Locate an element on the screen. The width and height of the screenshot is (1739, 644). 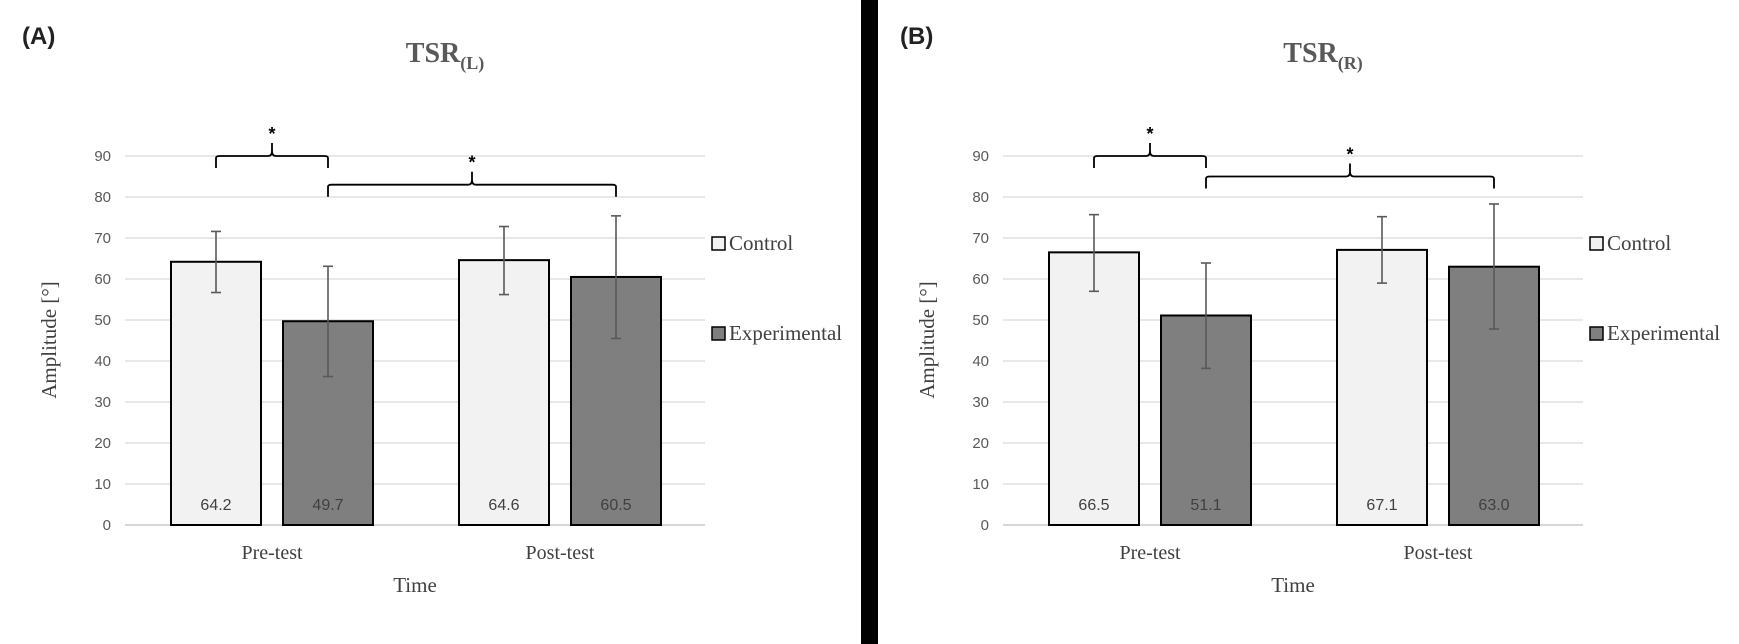
data-label-1-1: 63.0 is located at coordinates (1493, 505).